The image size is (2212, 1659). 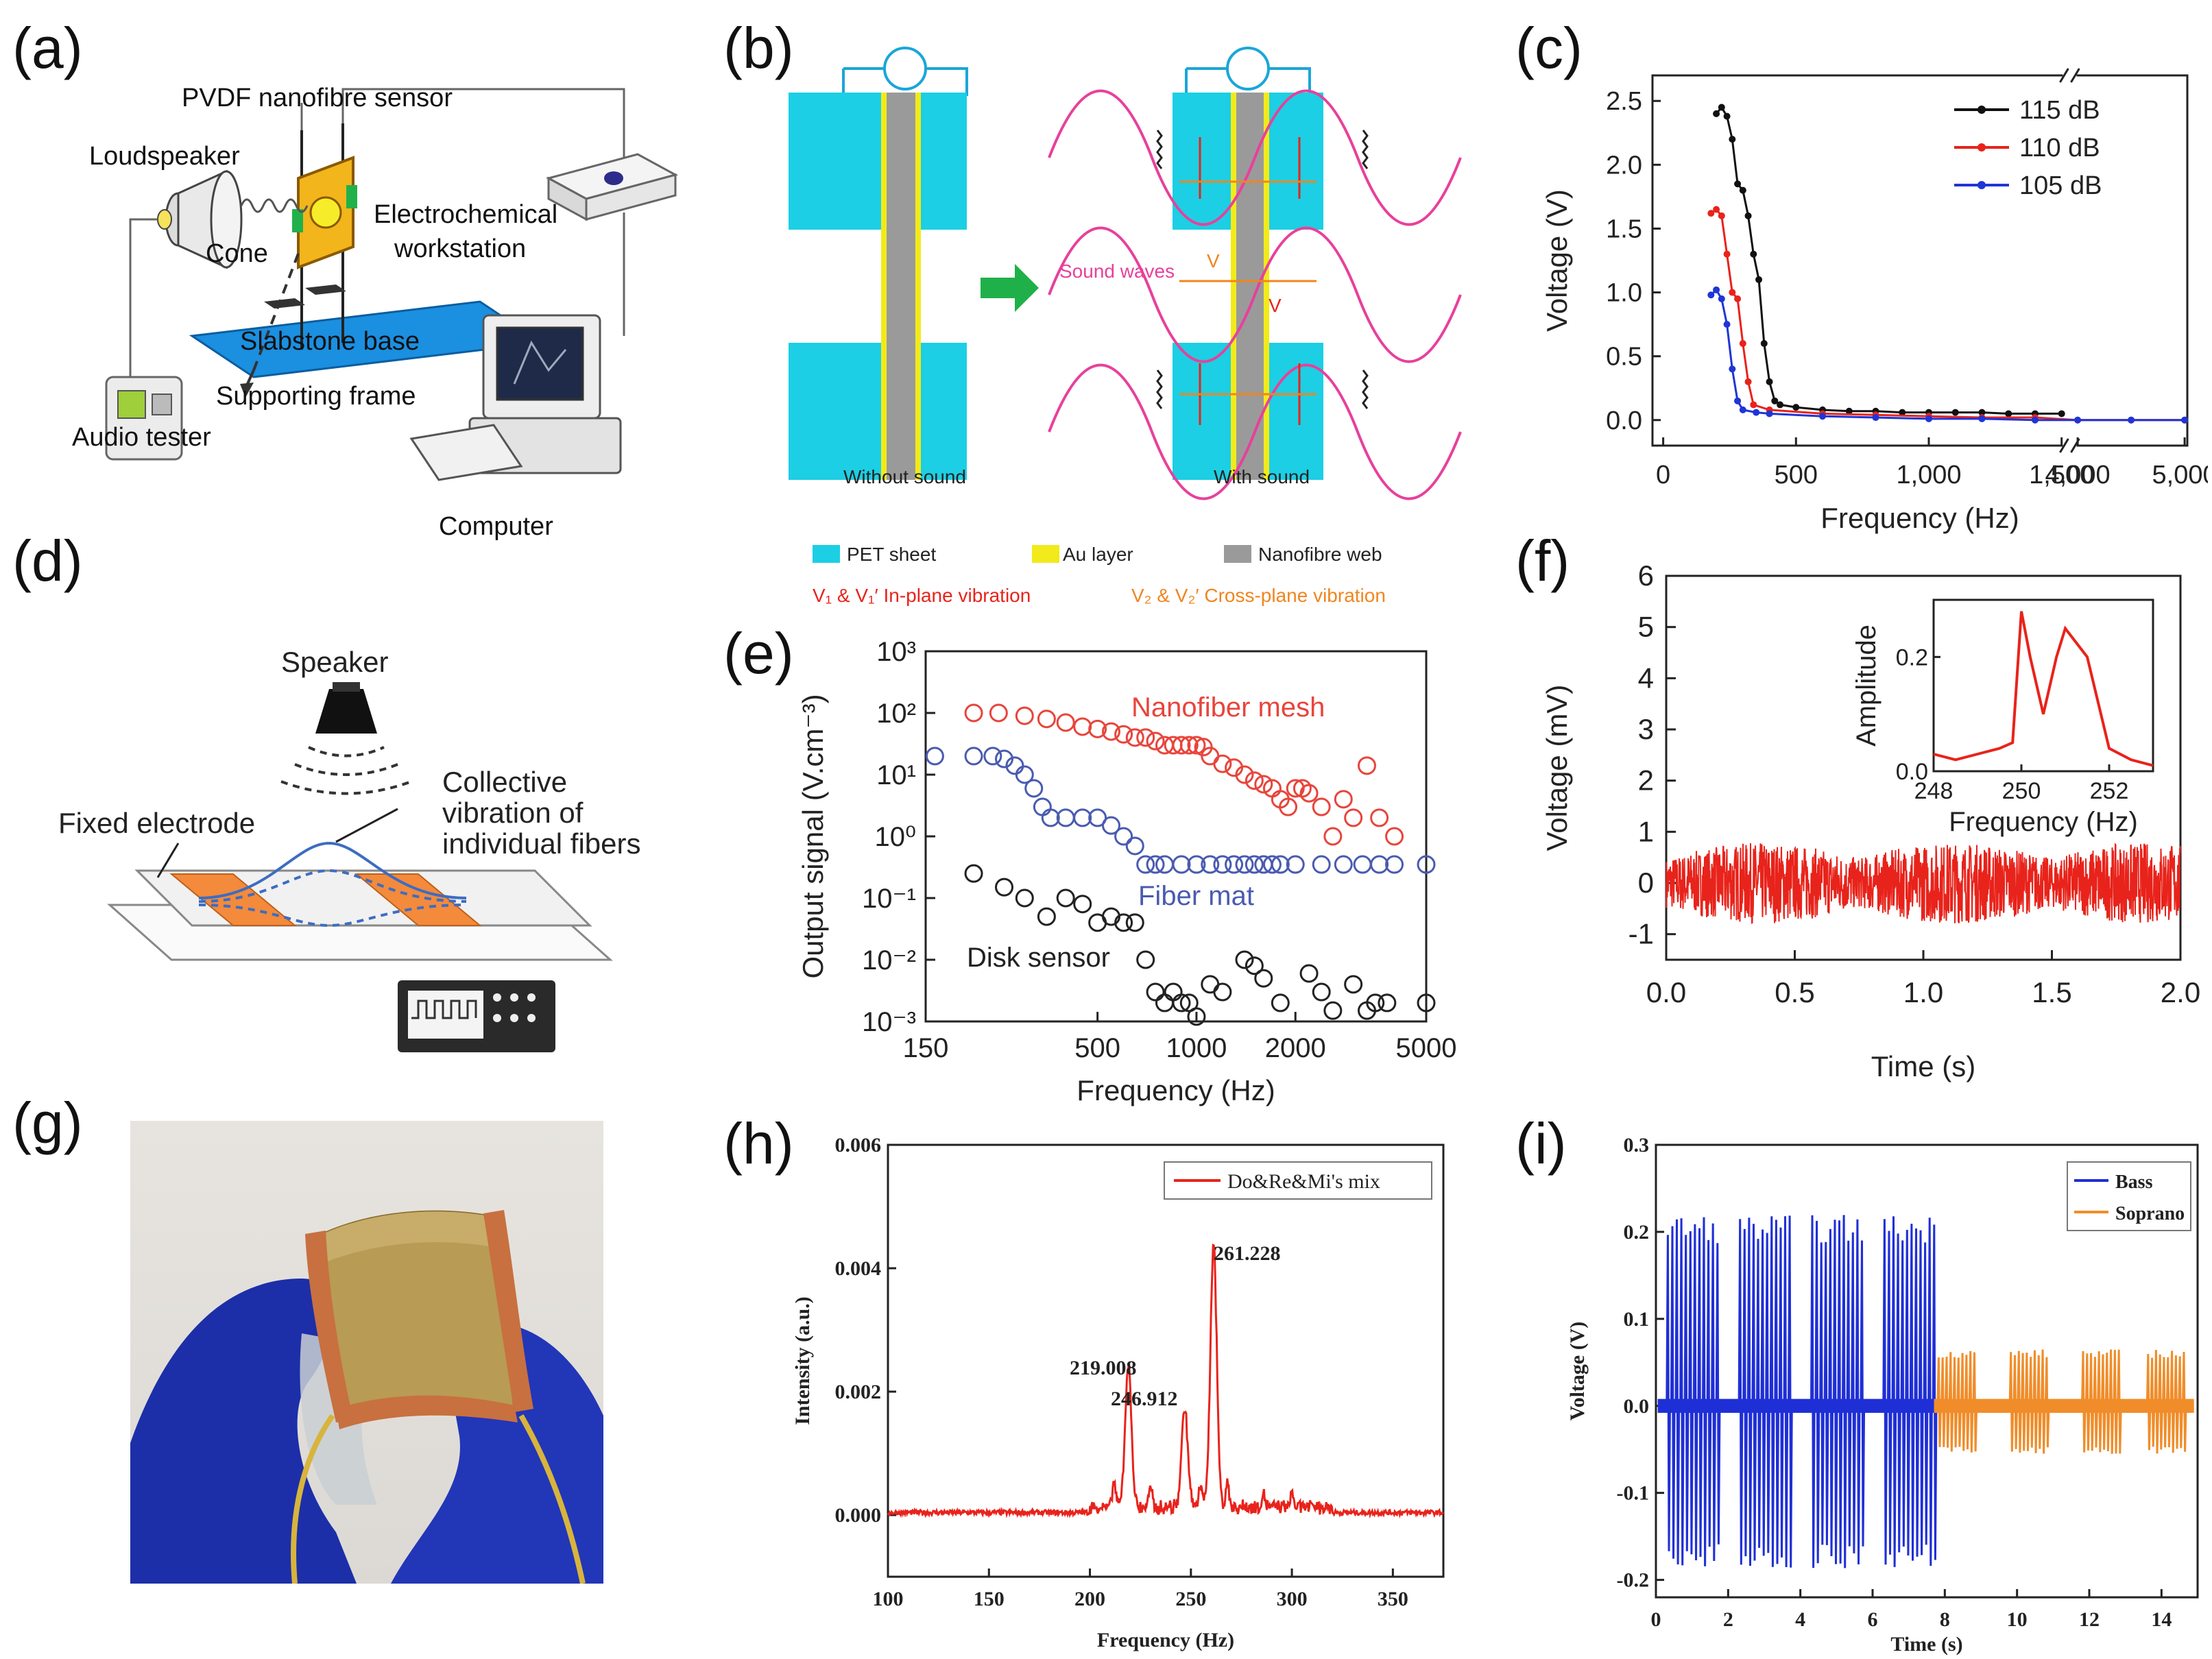 What do you see at coordinates (1633, 1580) in the screenshot?
I see `chart-i-ytick-label: -0.2` at bounding box center [1633, 1580].